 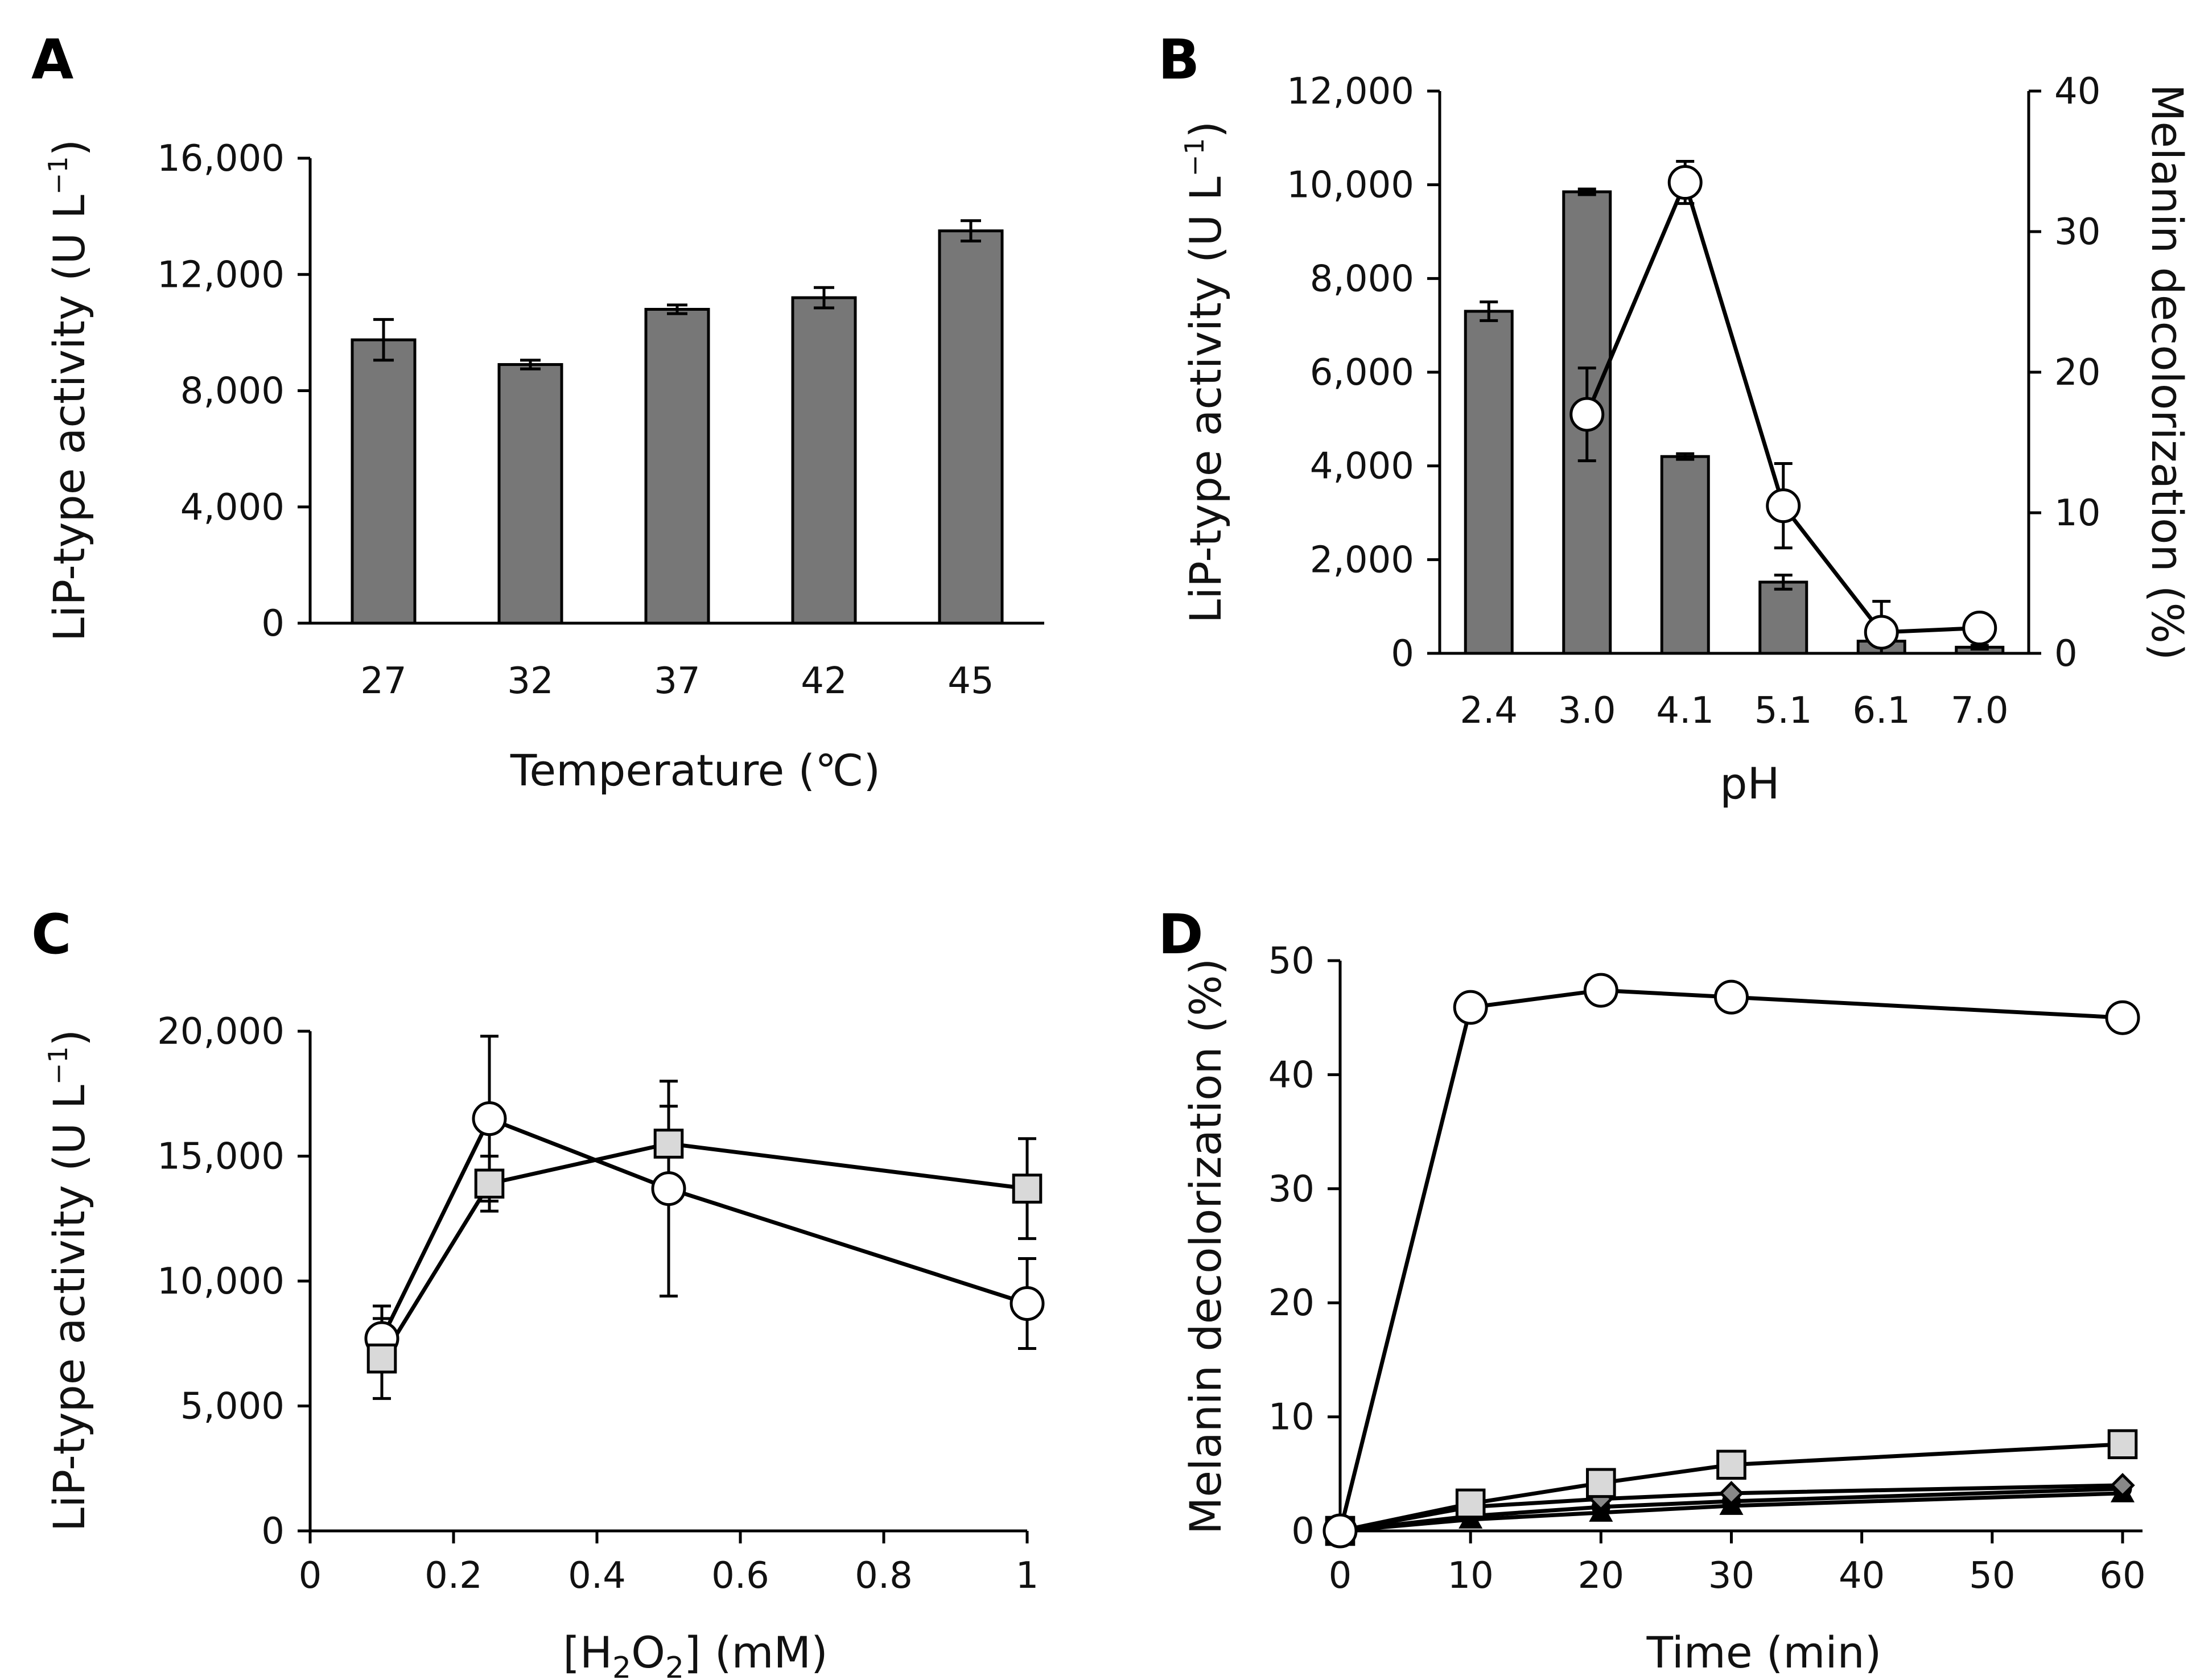 I want to click on panel-label-d: D, so click(x=1181, y=934).